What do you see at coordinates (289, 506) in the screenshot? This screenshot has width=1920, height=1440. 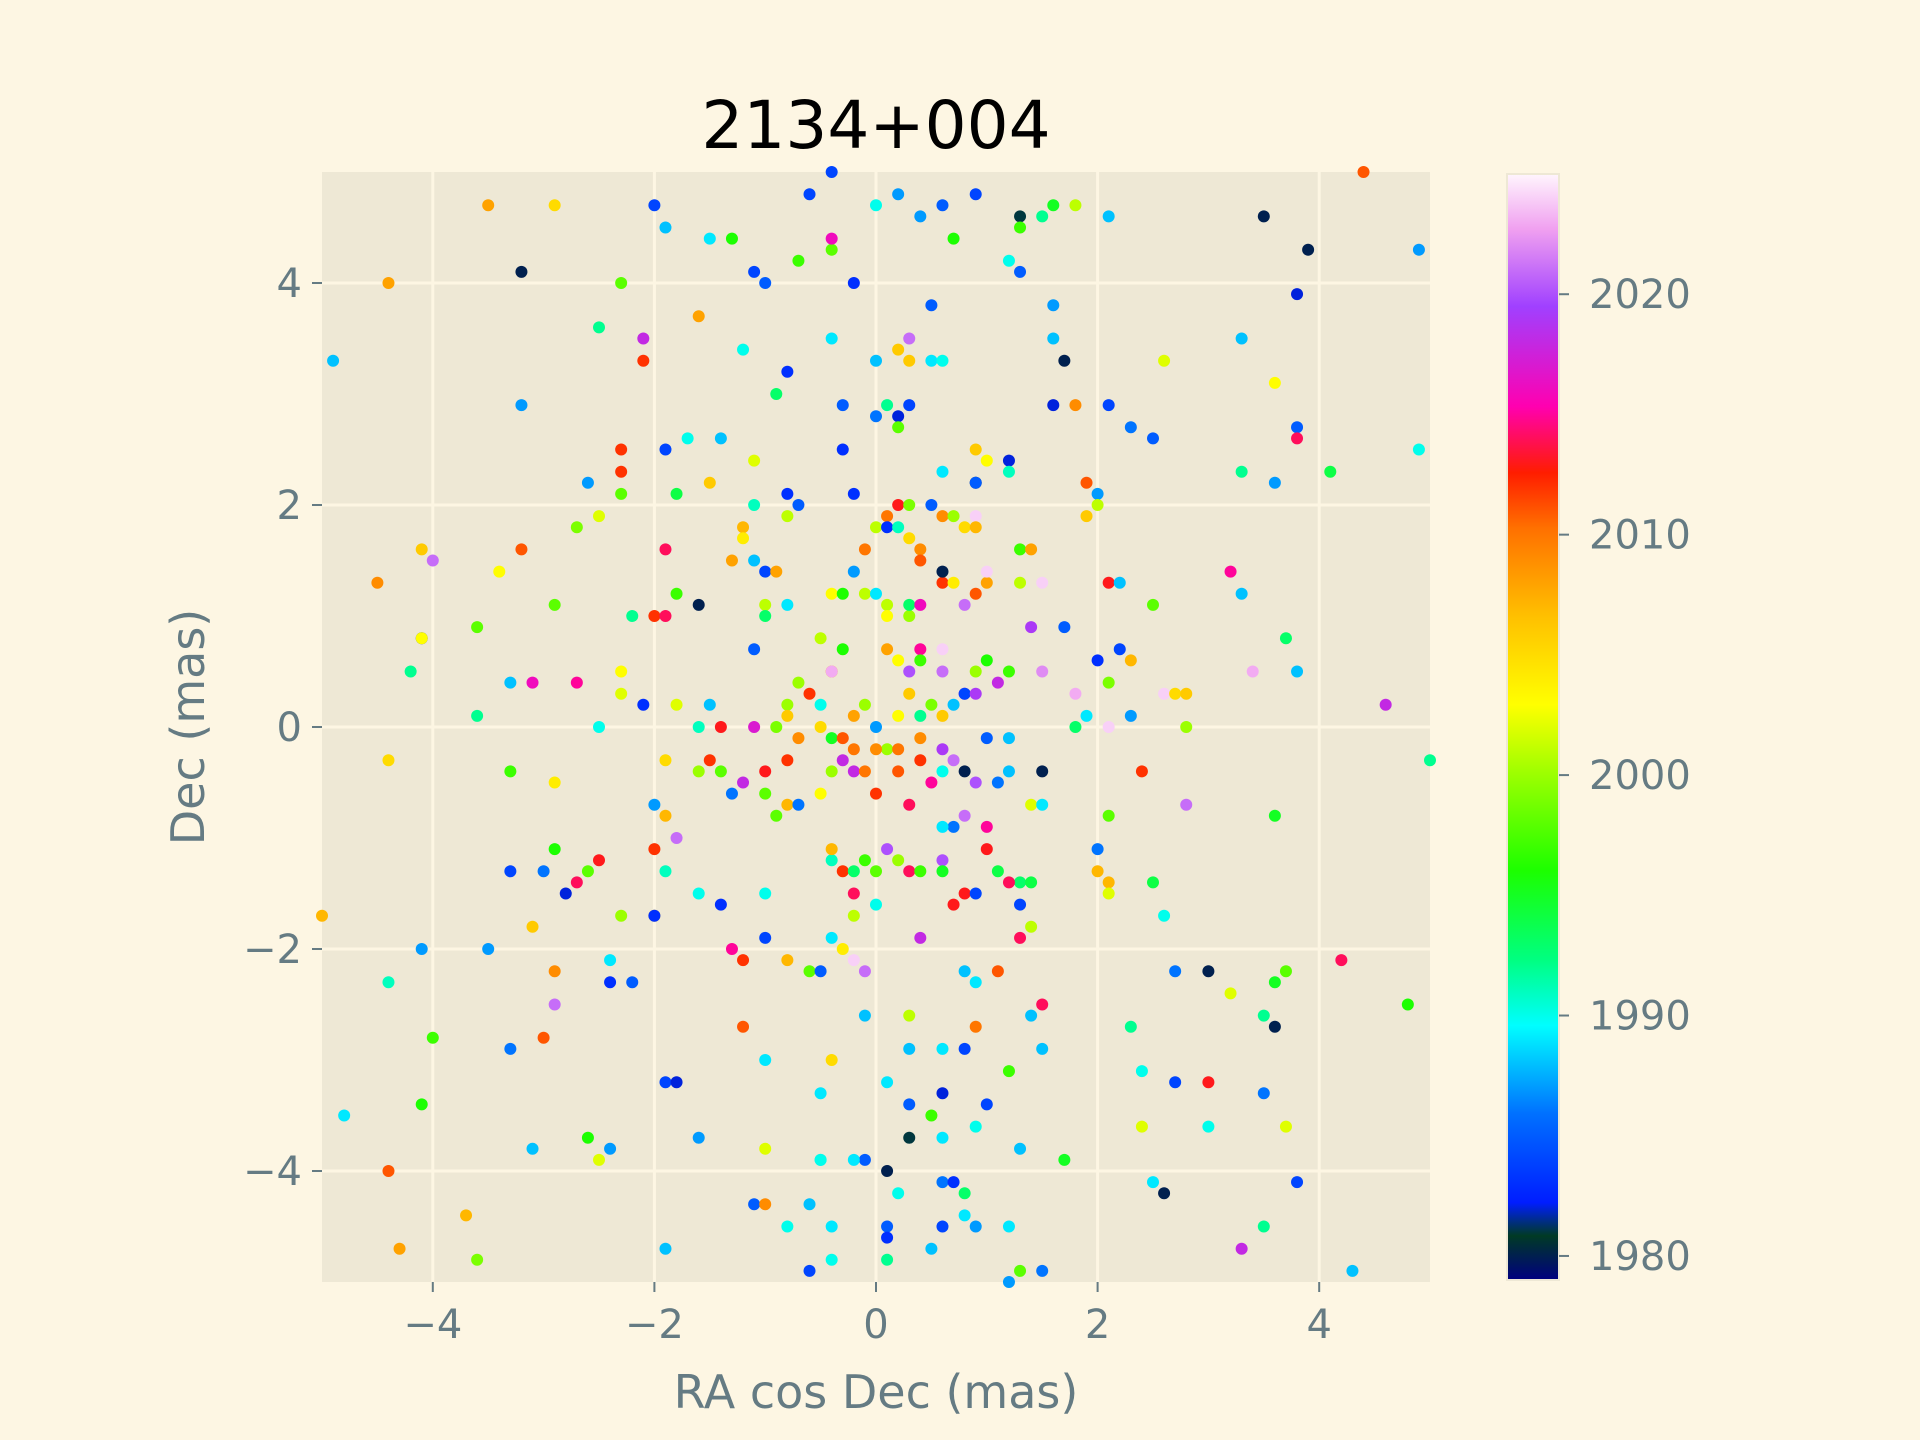 I see `y-tick-label: 2` at bounding box center [289, 506].